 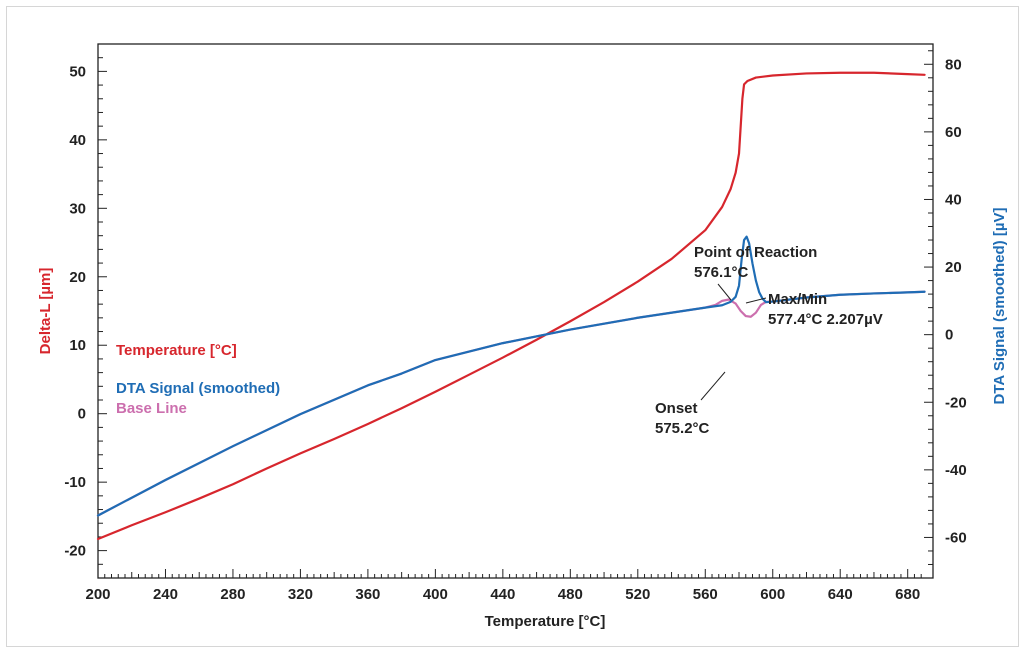 I want to click on left-y-tick-label: 0, so click(x=82, y=414).